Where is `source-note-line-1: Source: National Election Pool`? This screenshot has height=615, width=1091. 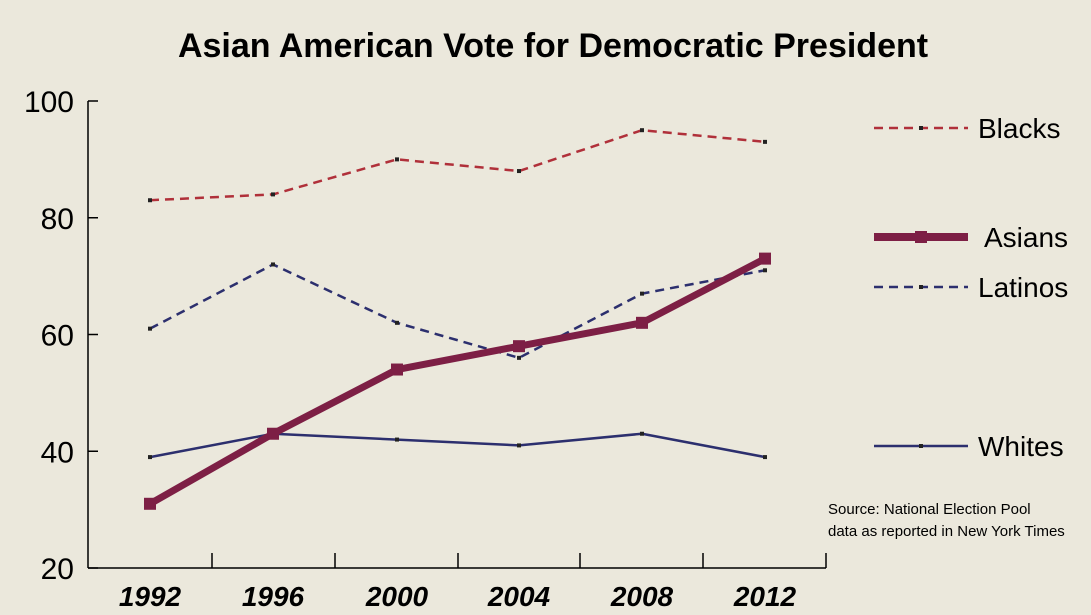
source-note-line-1: Source: National Election Pool is located at coordinates (929, 509).